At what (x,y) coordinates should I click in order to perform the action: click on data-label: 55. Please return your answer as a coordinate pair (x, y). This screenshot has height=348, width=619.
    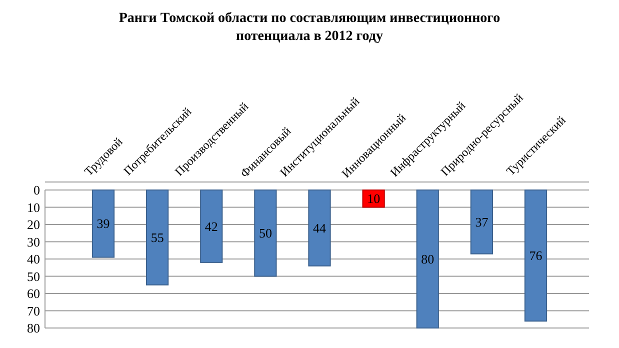
    Looking at the image, I should click on (157, 237).